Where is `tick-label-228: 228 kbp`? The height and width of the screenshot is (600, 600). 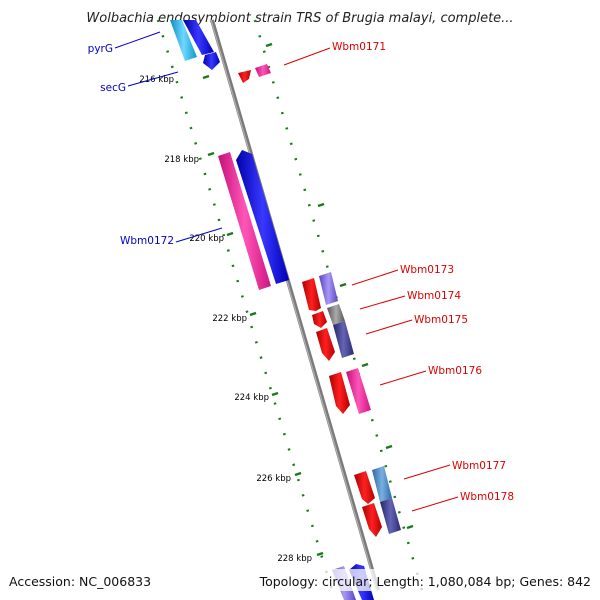 tick-label-228: 228 kbp is located at coordinates (294, 559).